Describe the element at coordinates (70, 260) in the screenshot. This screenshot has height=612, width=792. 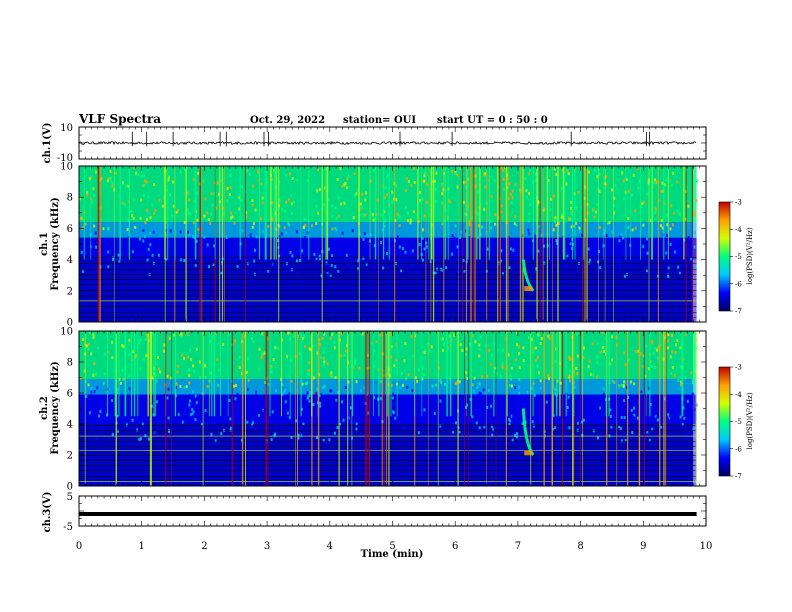
I see `freq-tick-label: 4` at that location.